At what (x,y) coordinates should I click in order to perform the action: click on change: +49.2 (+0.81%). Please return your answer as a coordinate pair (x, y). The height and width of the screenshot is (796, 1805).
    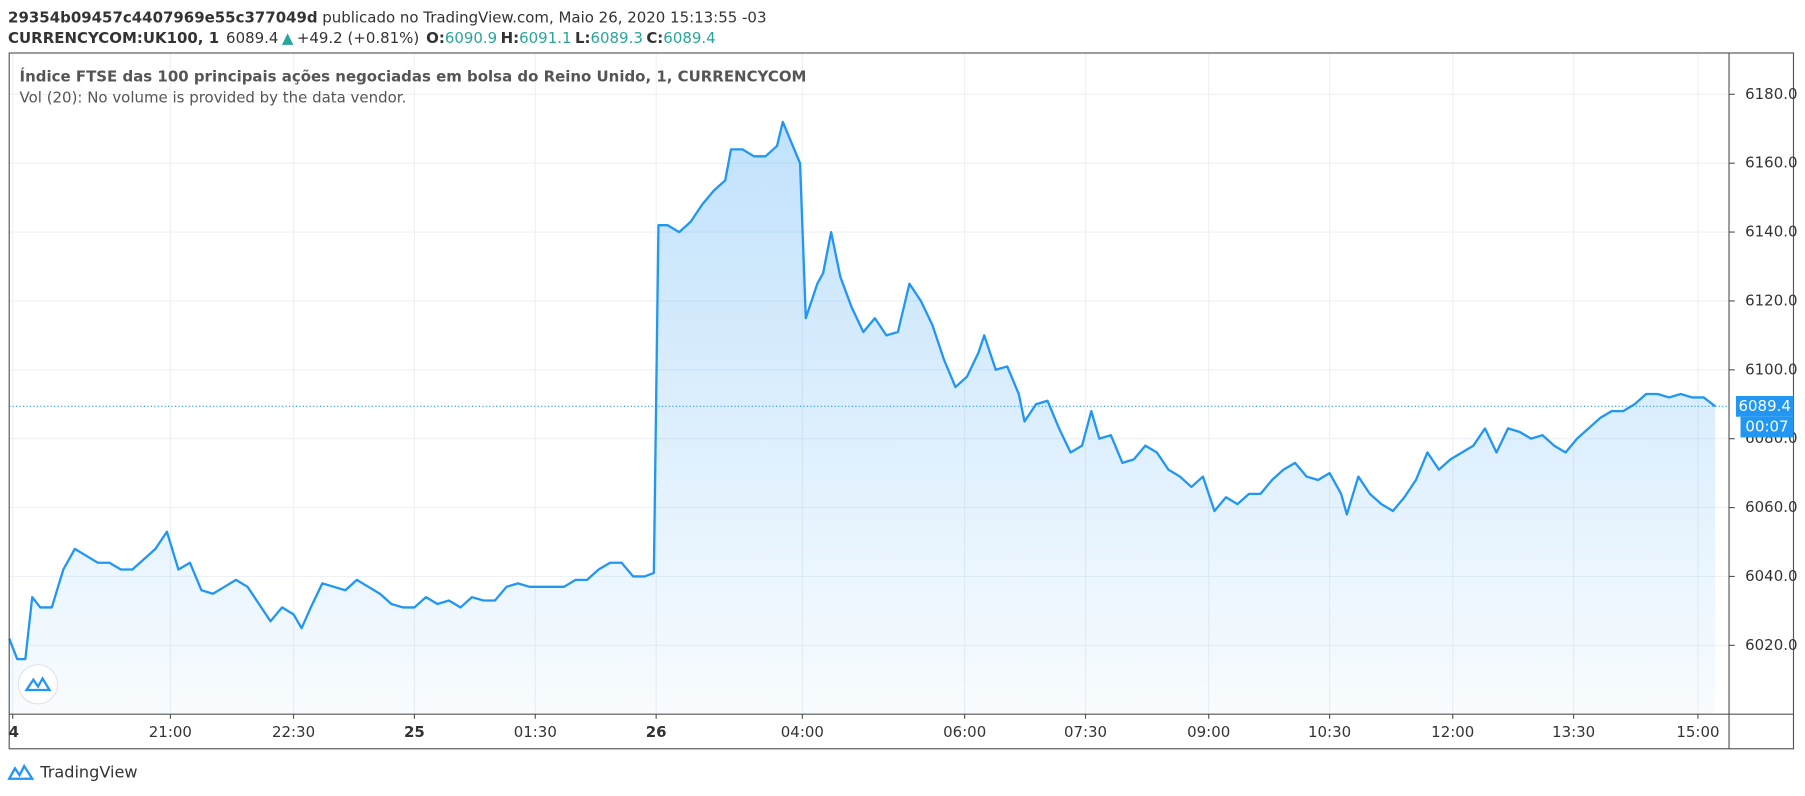
    Looking at the image, I should click on (358, 38).